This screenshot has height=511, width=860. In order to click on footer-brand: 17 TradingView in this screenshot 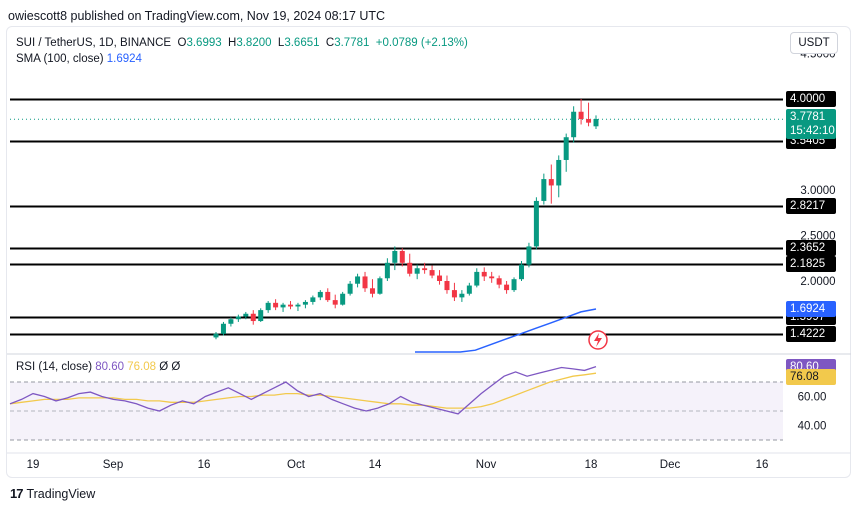, I will do `click(52, 493)`.